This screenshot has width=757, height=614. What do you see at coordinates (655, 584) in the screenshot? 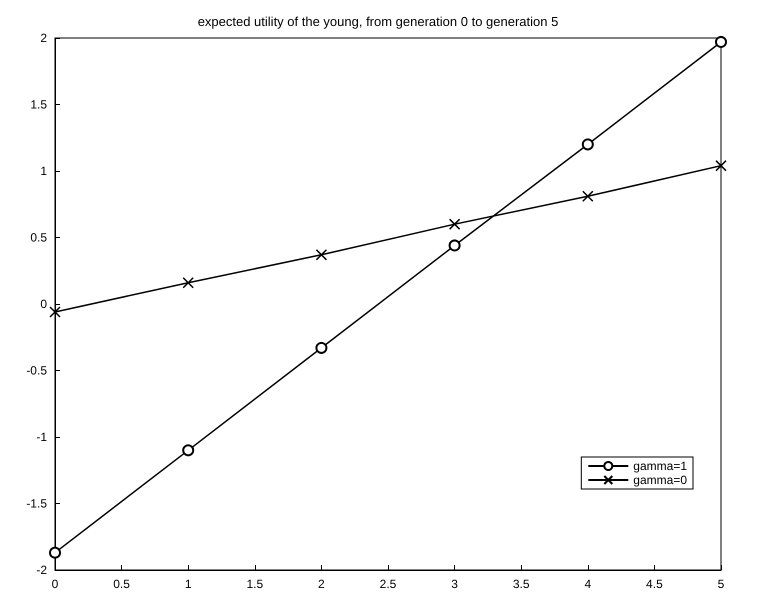
I see `x-tick-label: 4.5` at bounding box center [655, 584].